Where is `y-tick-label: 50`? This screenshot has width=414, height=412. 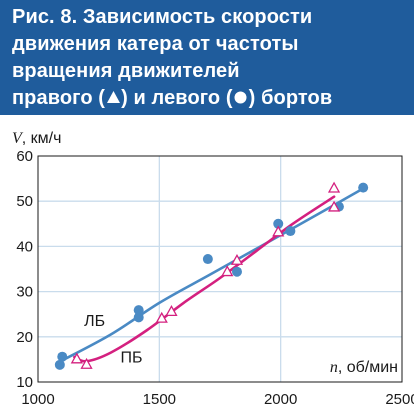
y-tick-label: 50 is located at coordinates (24, 201).